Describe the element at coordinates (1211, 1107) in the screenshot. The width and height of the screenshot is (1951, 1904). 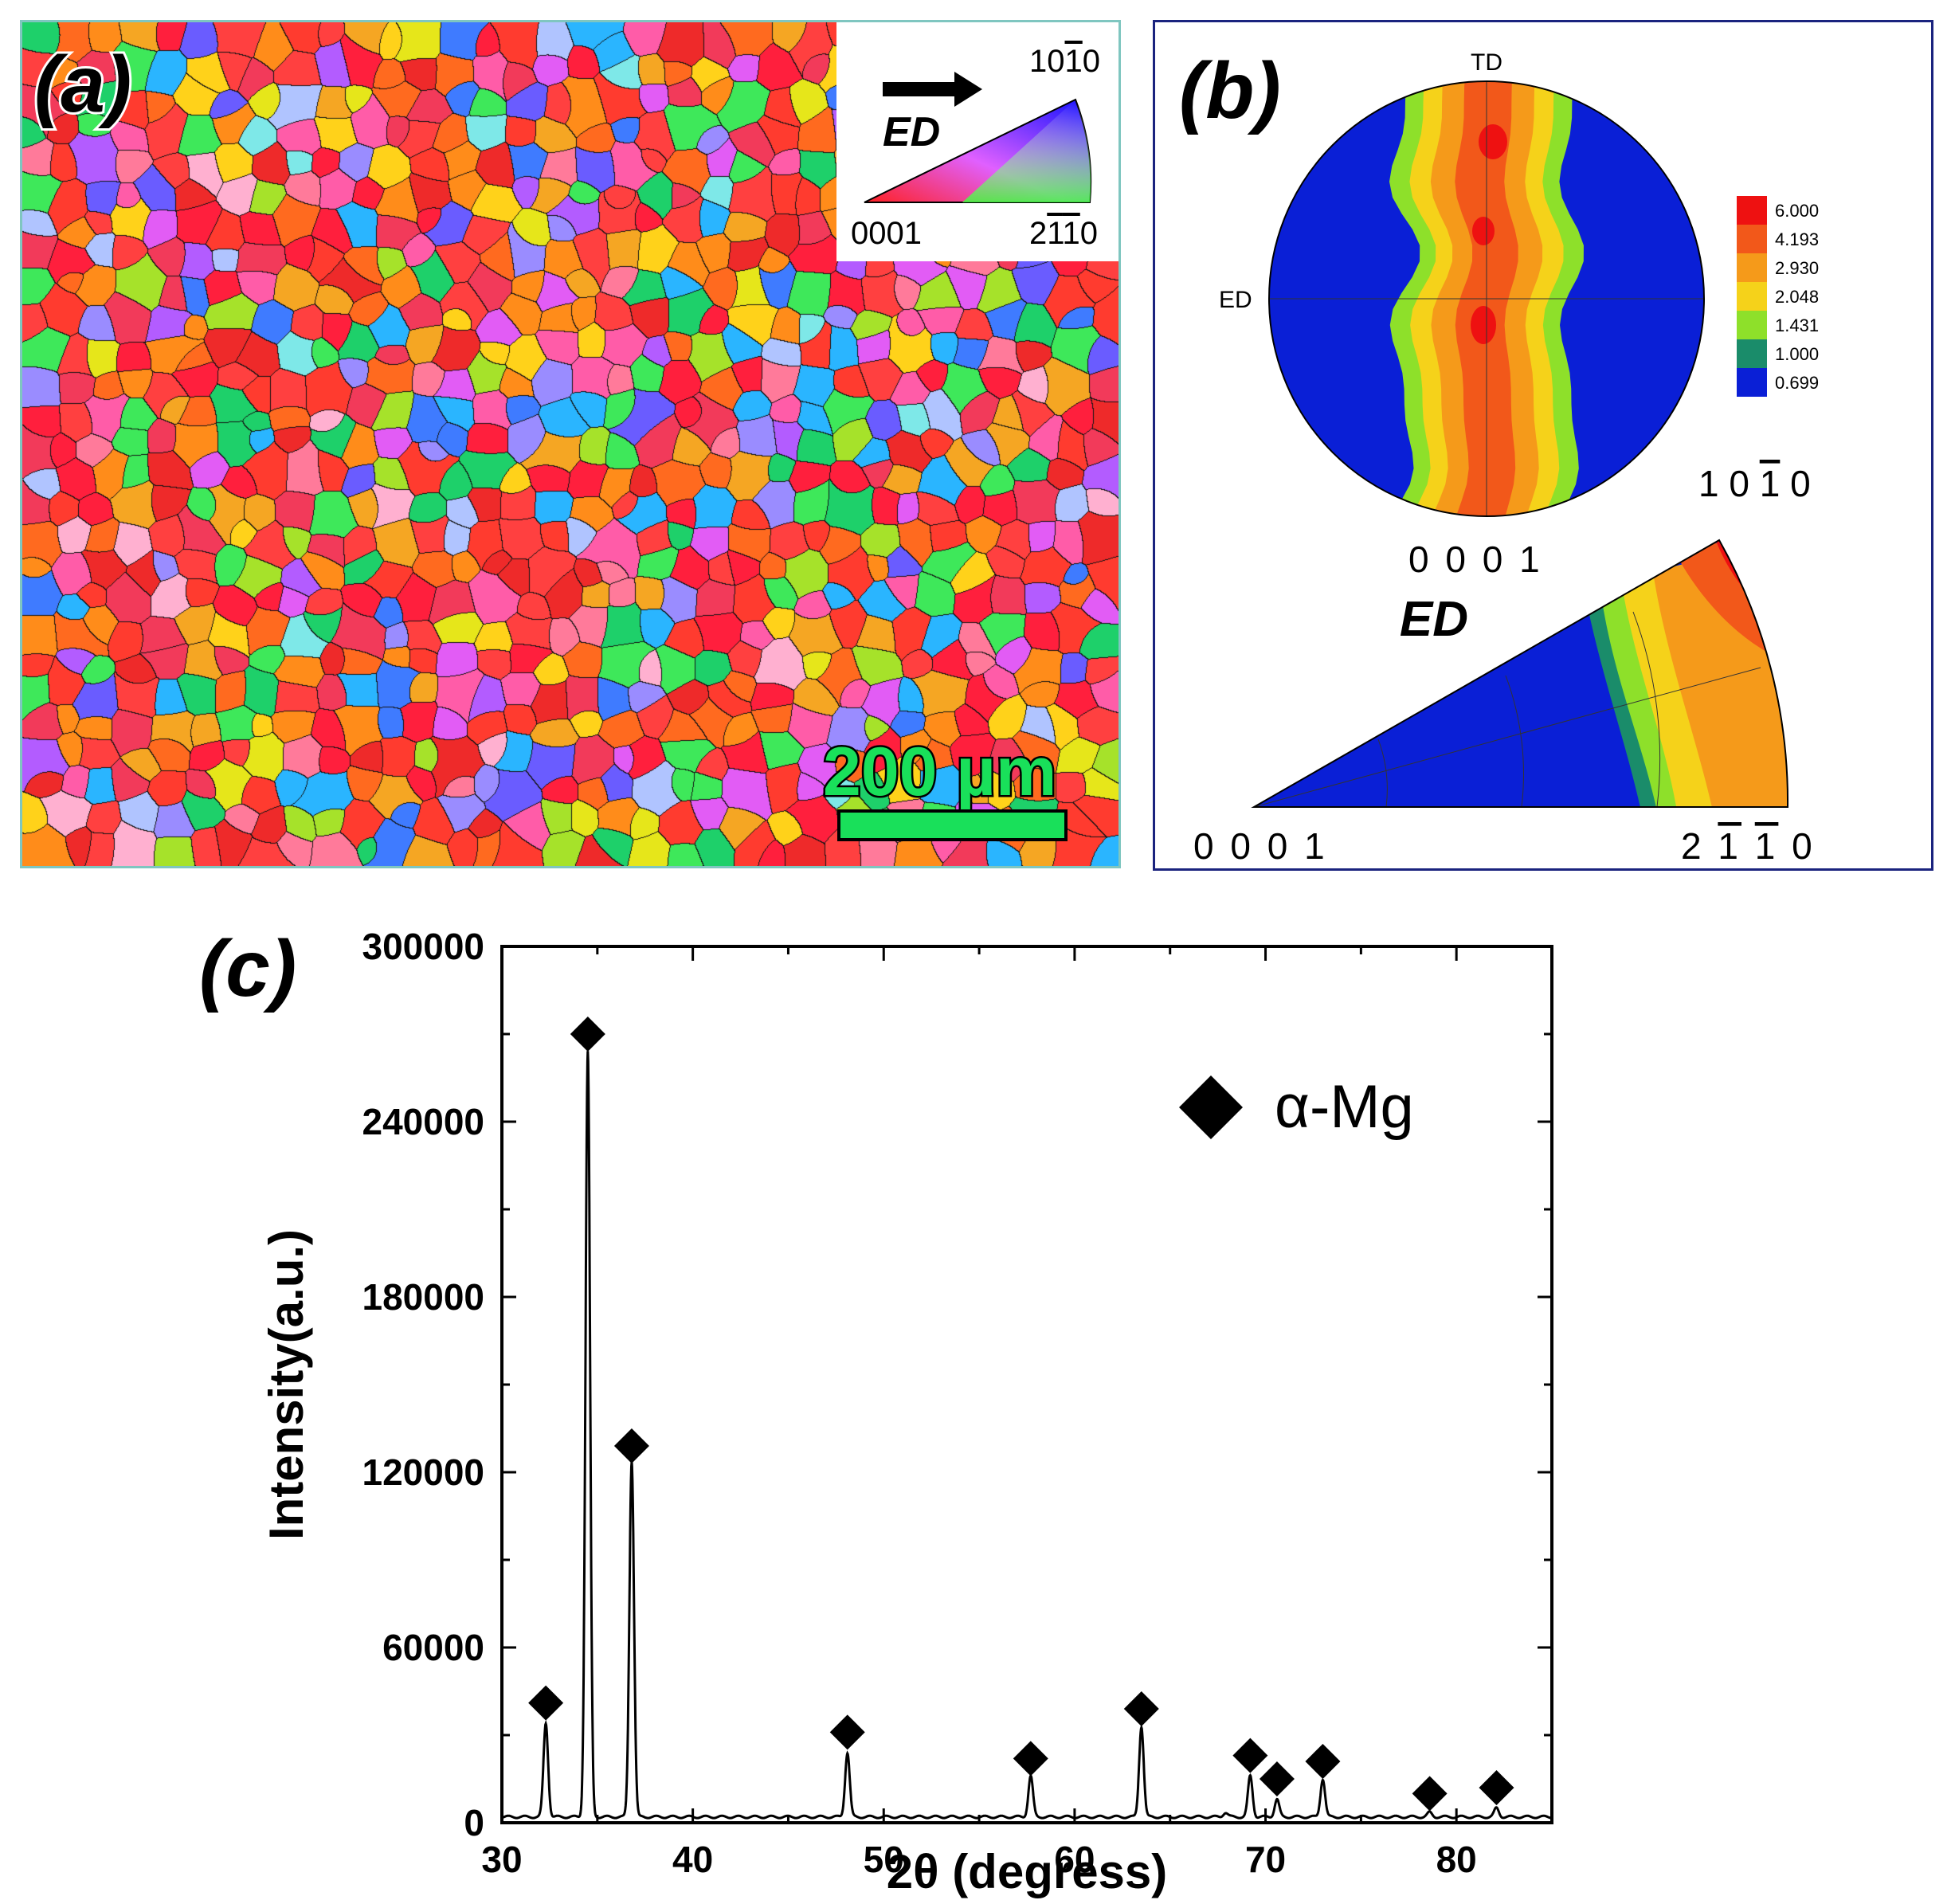
I see `legend-diamond-icon` at that location.